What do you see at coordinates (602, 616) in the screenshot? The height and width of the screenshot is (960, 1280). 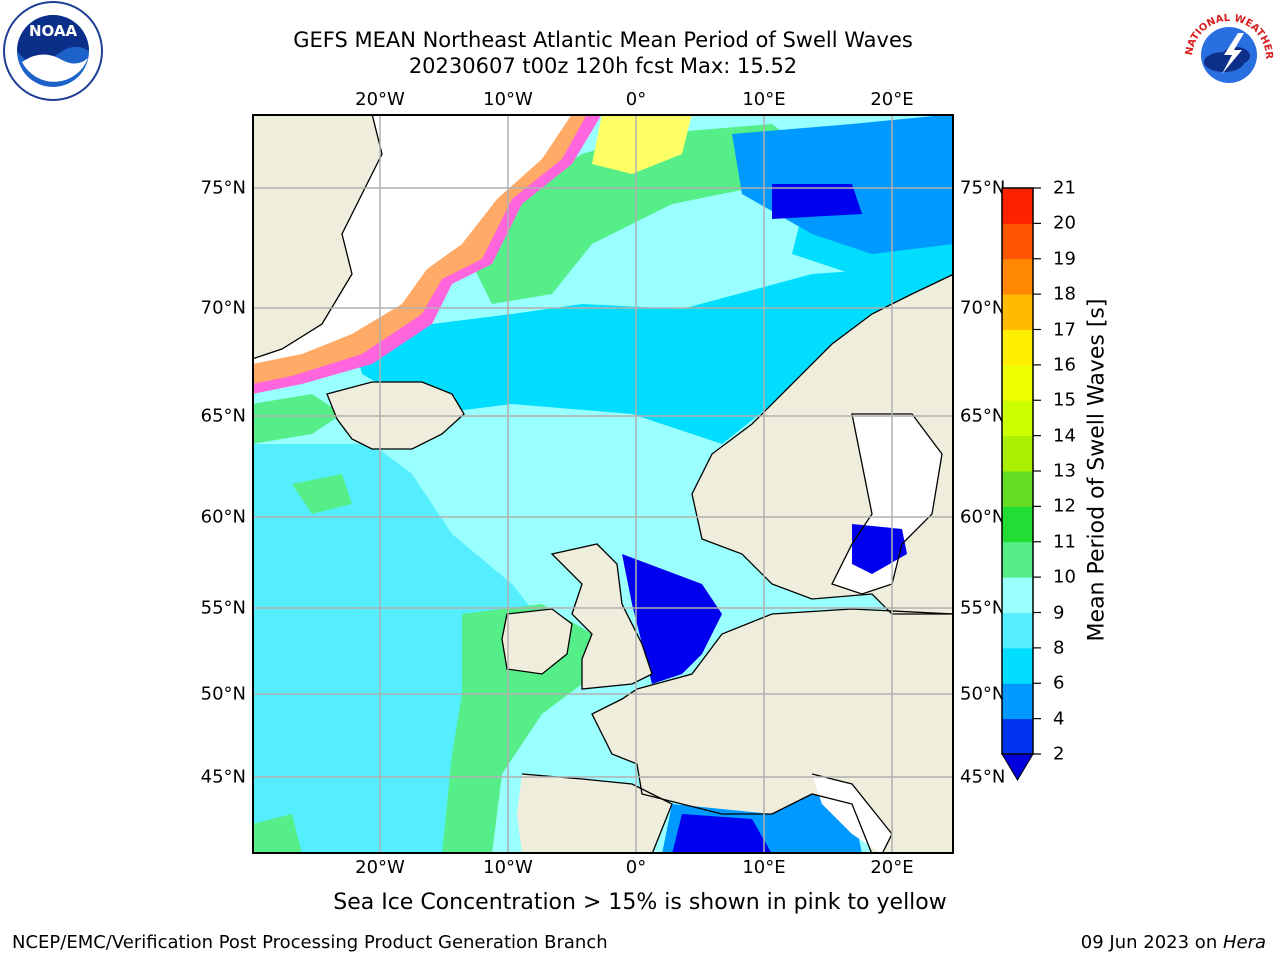 I see `great-britain` at bounding box center [602, 616].